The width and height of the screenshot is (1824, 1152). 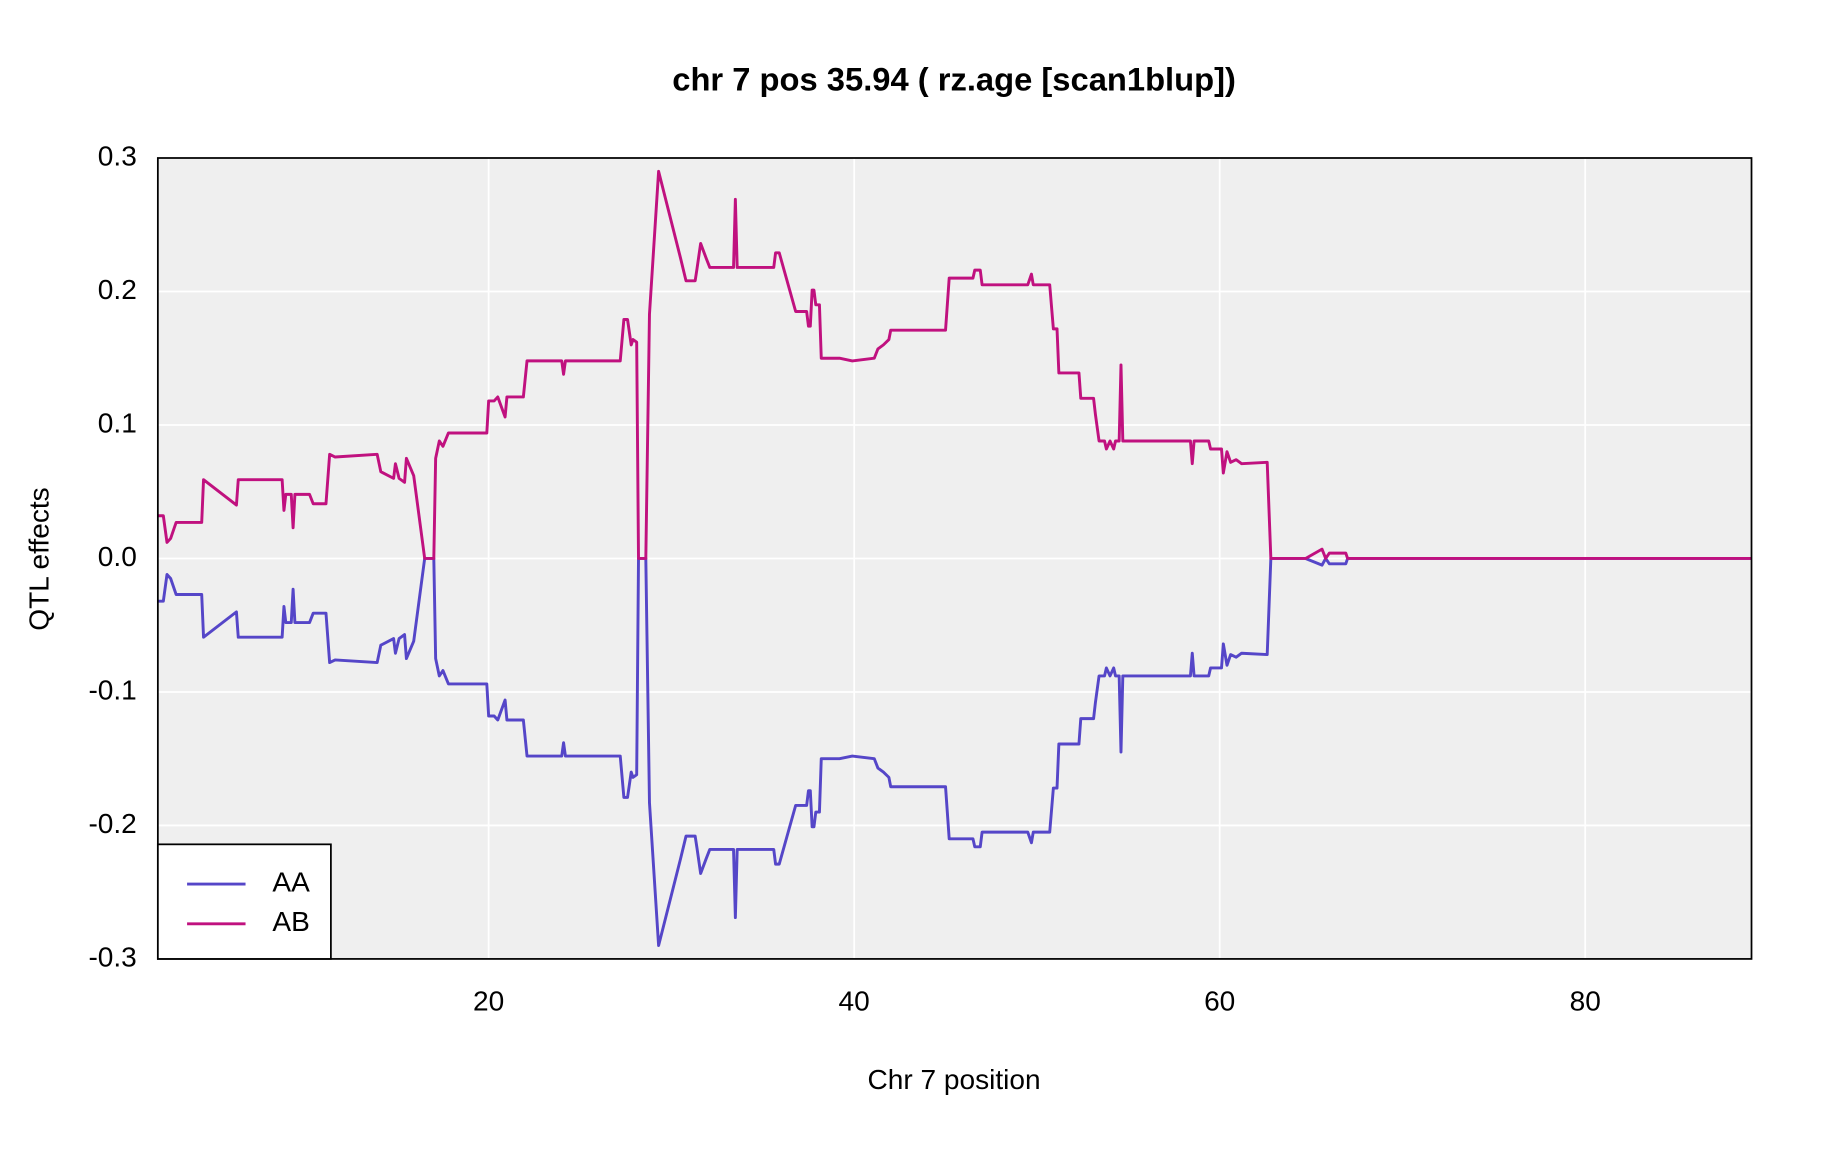 I want to click on legend: AA AB, so click(x=244, y=901).